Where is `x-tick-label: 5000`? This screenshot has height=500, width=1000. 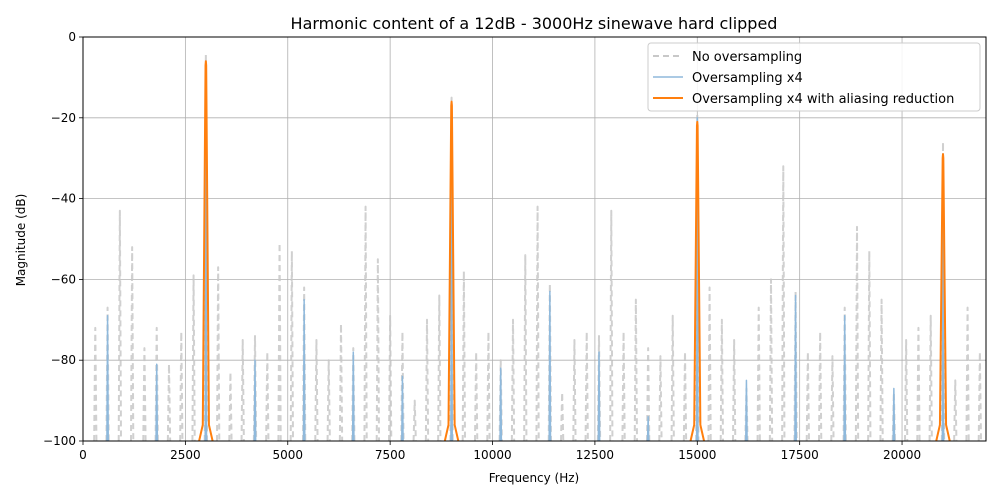 x-tick-label: 5000 is located at coordinates (287, 455).